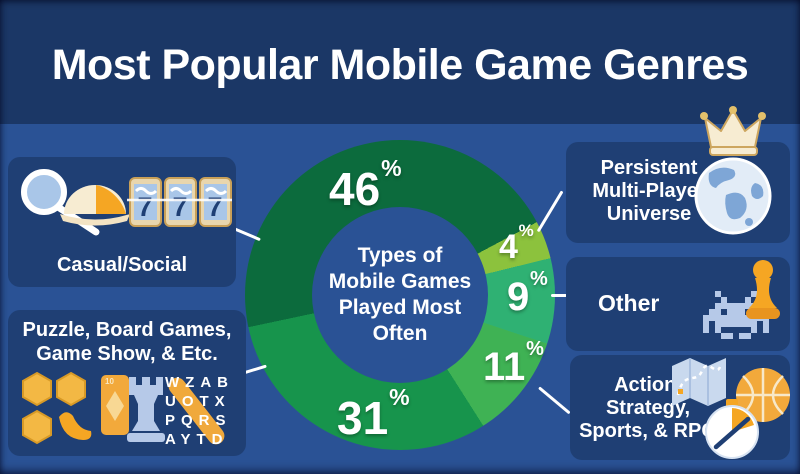  What do you see at coordinates (527, 293) in the screenshot?
I see `slice-value-other: 9%` at bounding box center [527, 293].